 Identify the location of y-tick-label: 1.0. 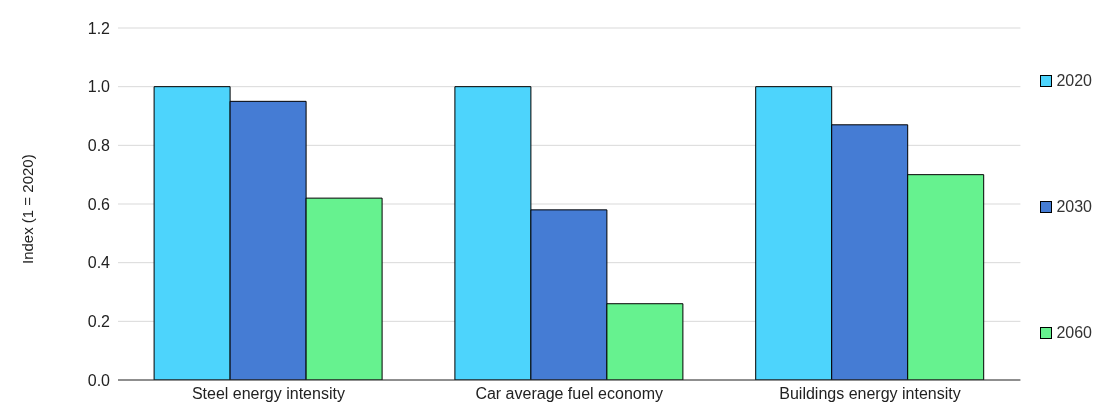
(99, 87).